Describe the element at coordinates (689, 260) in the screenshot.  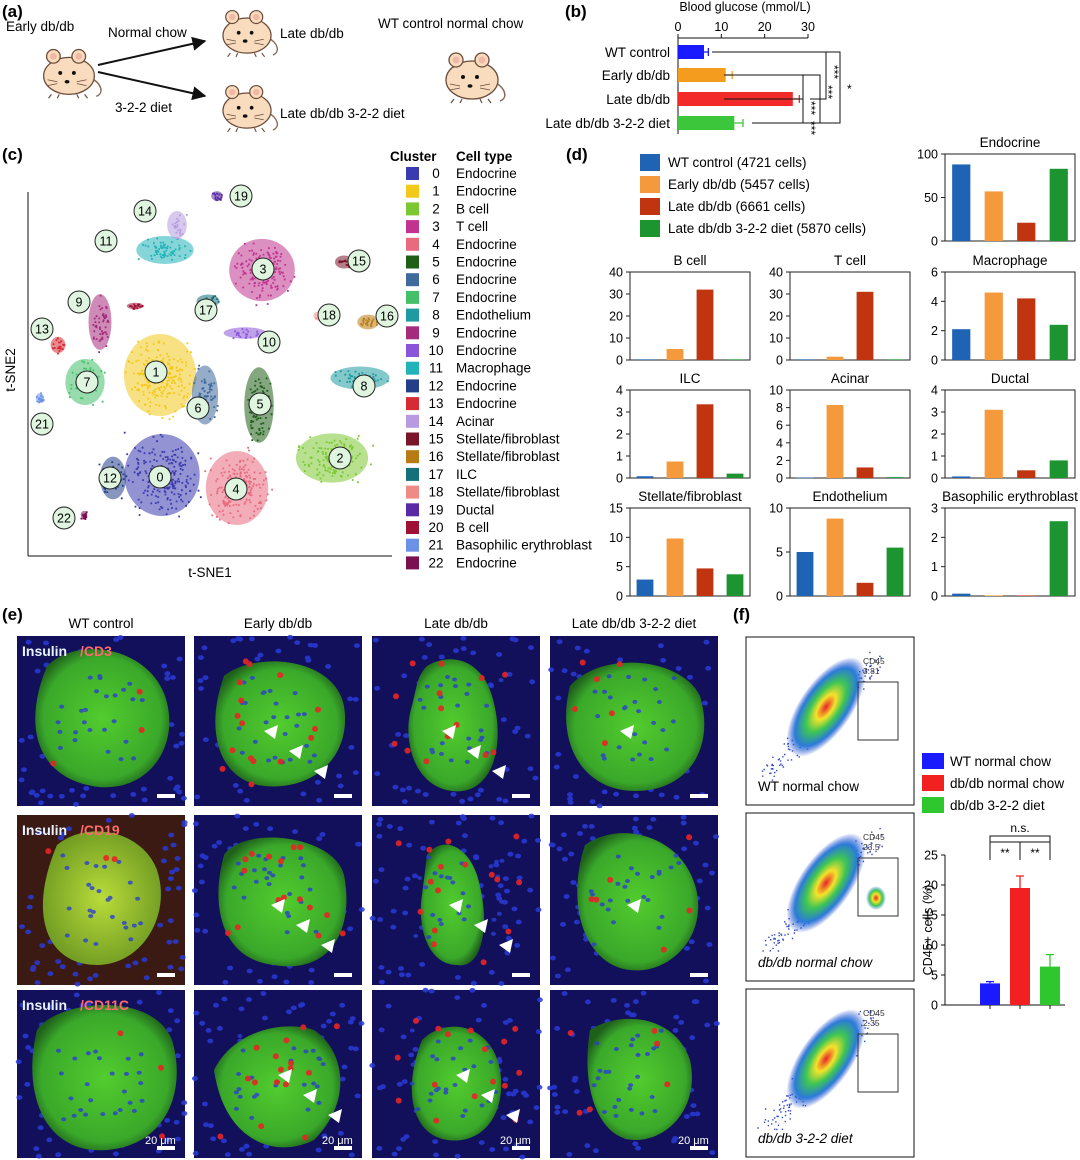
I see `subplot-title: B cell` at that location.